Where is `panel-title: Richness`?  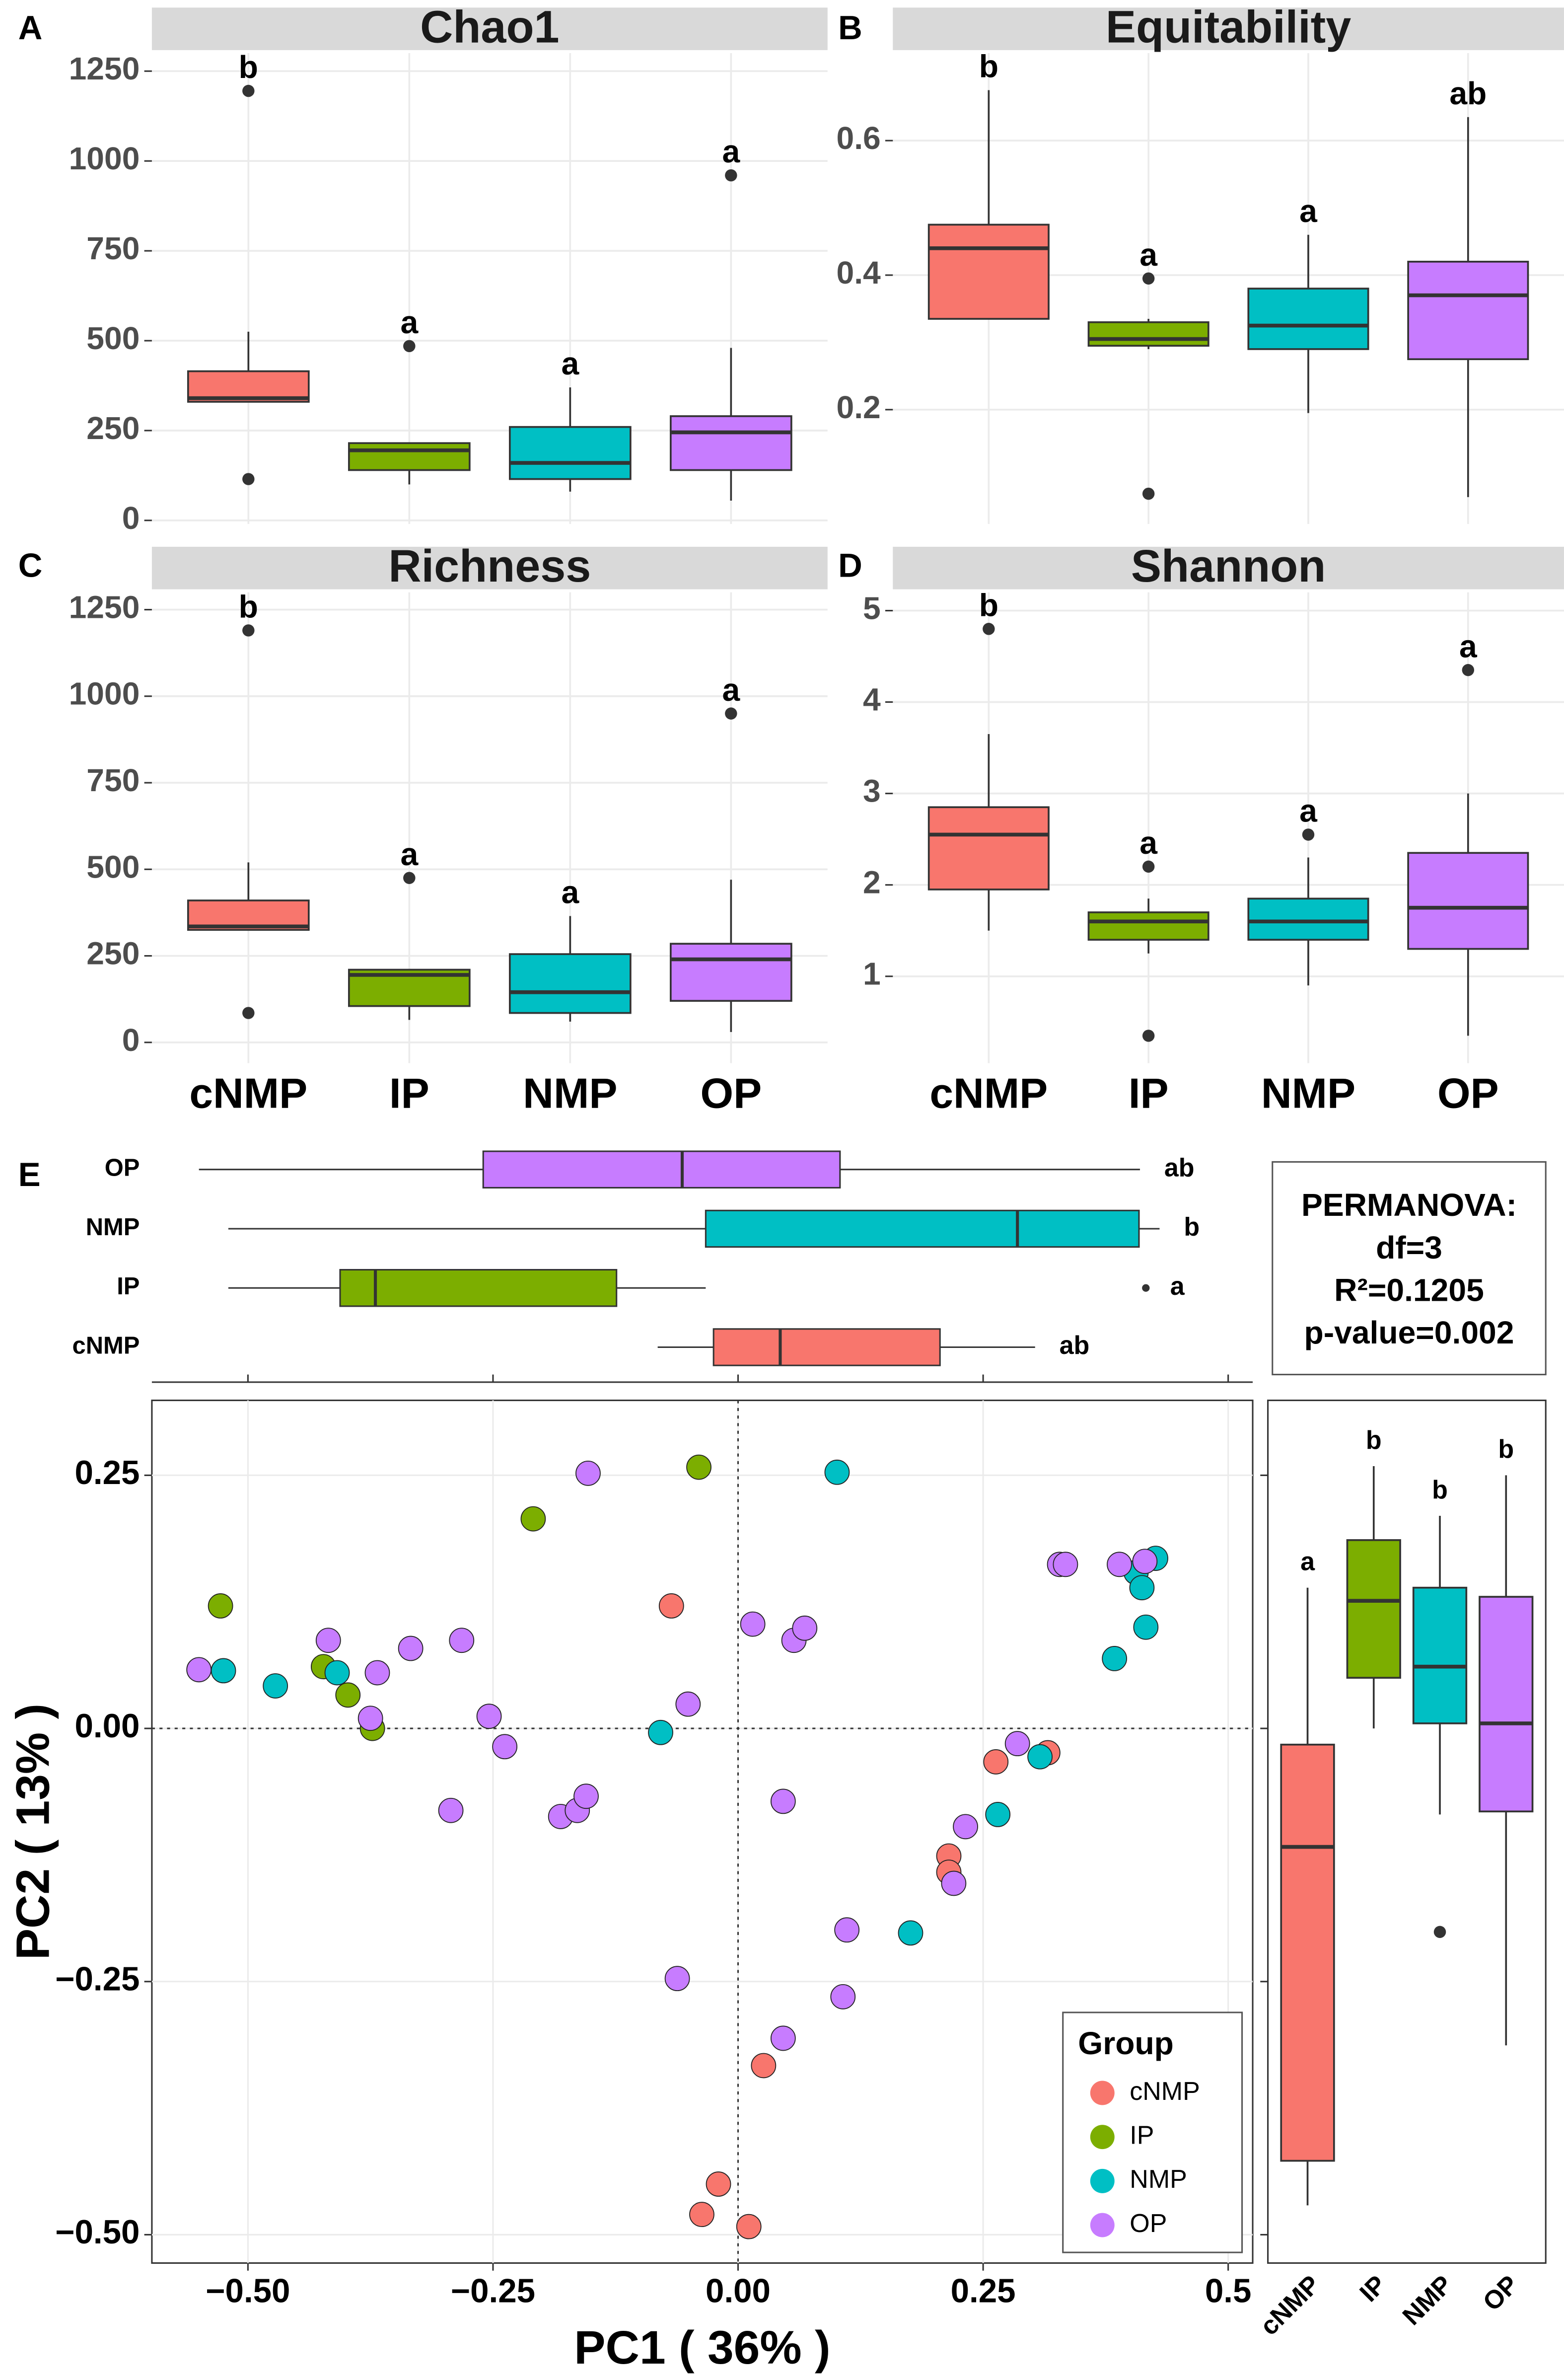
panel-title: Richness is located at coordinates (489, 566).